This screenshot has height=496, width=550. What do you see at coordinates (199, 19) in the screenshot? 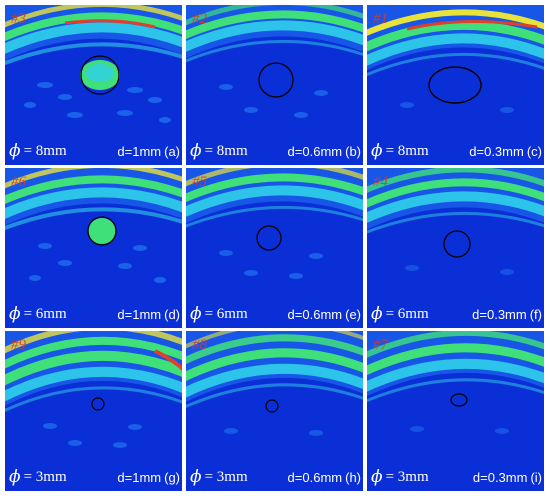
I see `specimen-number: #2` at bounding box center [199, 19].